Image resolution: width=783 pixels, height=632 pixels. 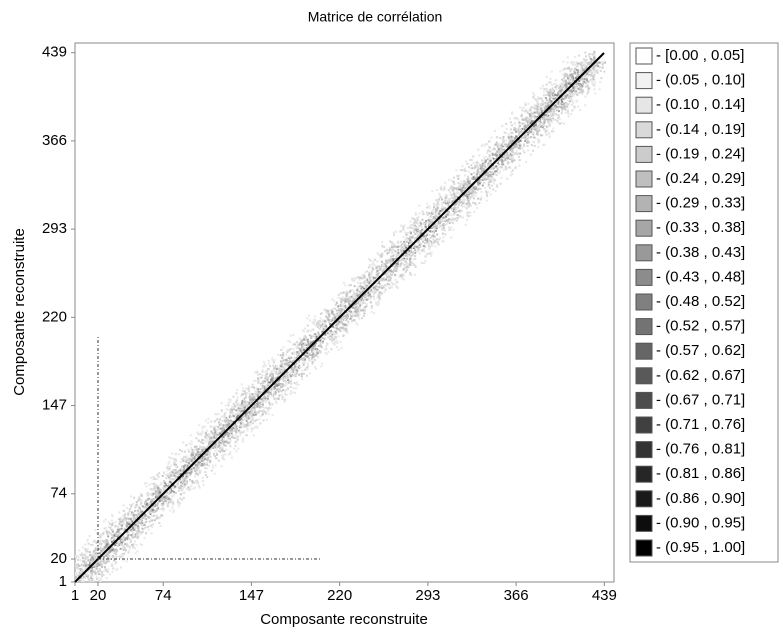 I want to click on chart-title: Matrice de corrélation, so click(x=375, y=17).